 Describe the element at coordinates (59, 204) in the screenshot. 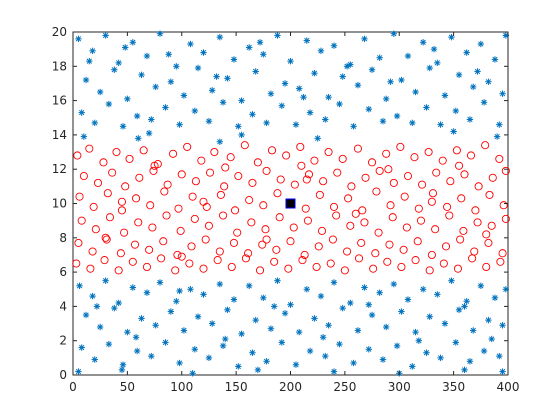

I see `y-tick-label: 10` at that location.